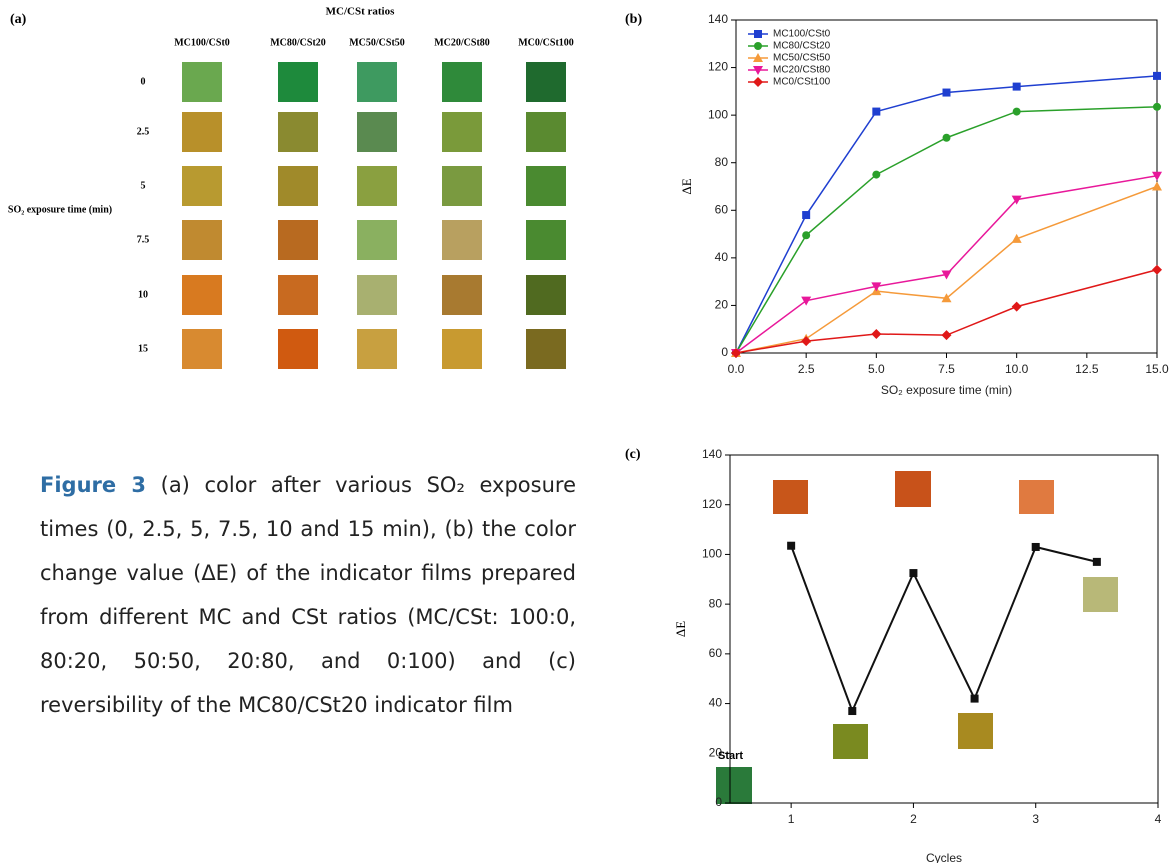  I want to click on row-label: 5, so click(143, 185).